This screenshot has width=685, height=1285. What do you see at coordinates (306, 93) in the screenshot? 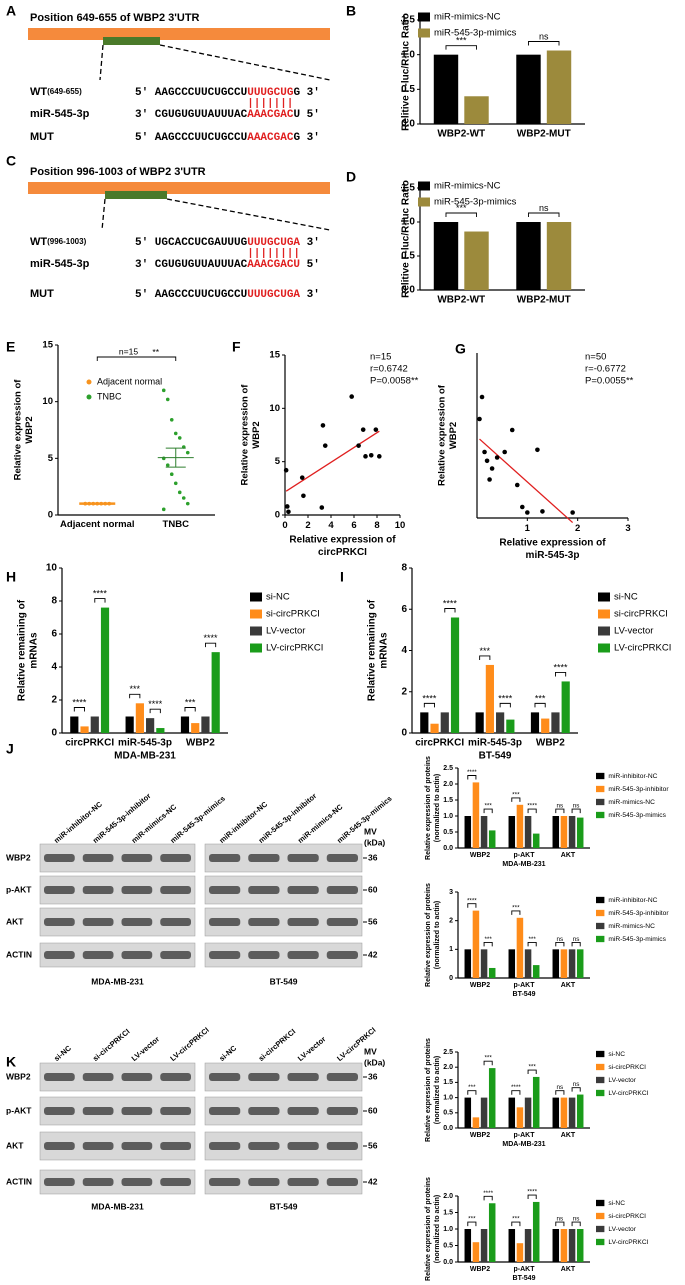
I see `sequence-part: G 3'` at bounding box center [306, 93].